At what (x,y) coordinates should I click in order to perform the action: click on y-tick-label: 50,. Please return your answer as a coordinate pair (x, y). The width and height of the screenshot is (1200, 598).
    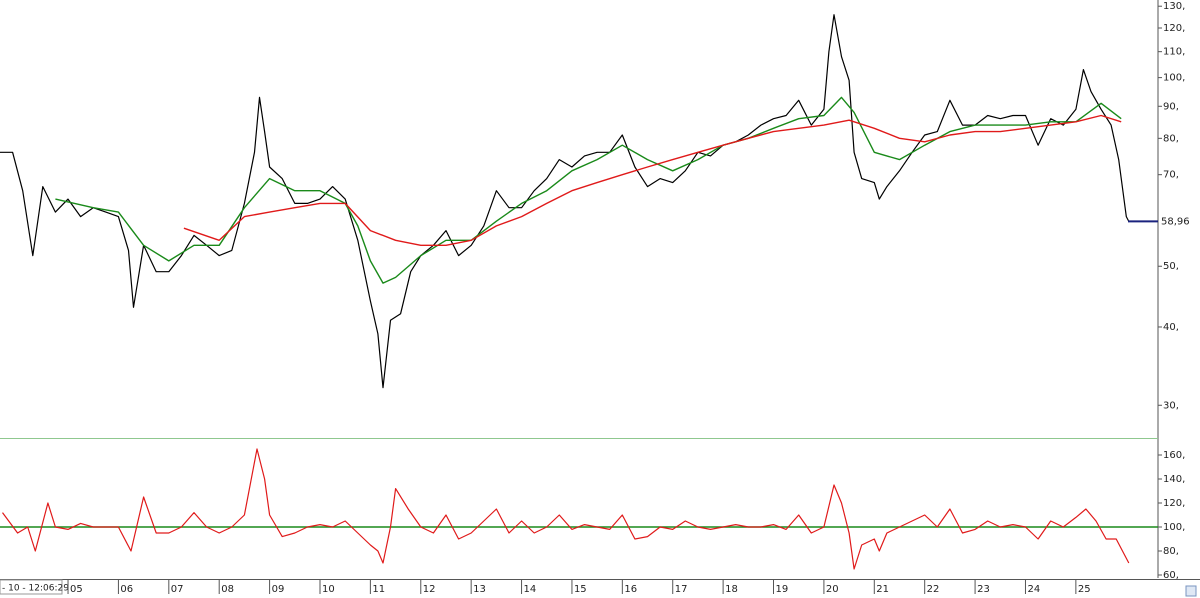
    Looking at the image, I should click on (1171, 266).